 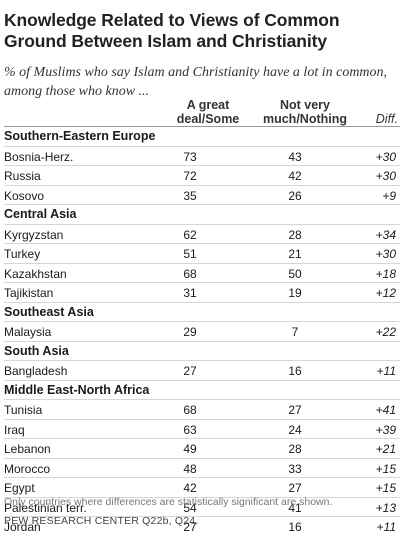 I want to click on country-label: Morocco, so click(x=27, y=468).